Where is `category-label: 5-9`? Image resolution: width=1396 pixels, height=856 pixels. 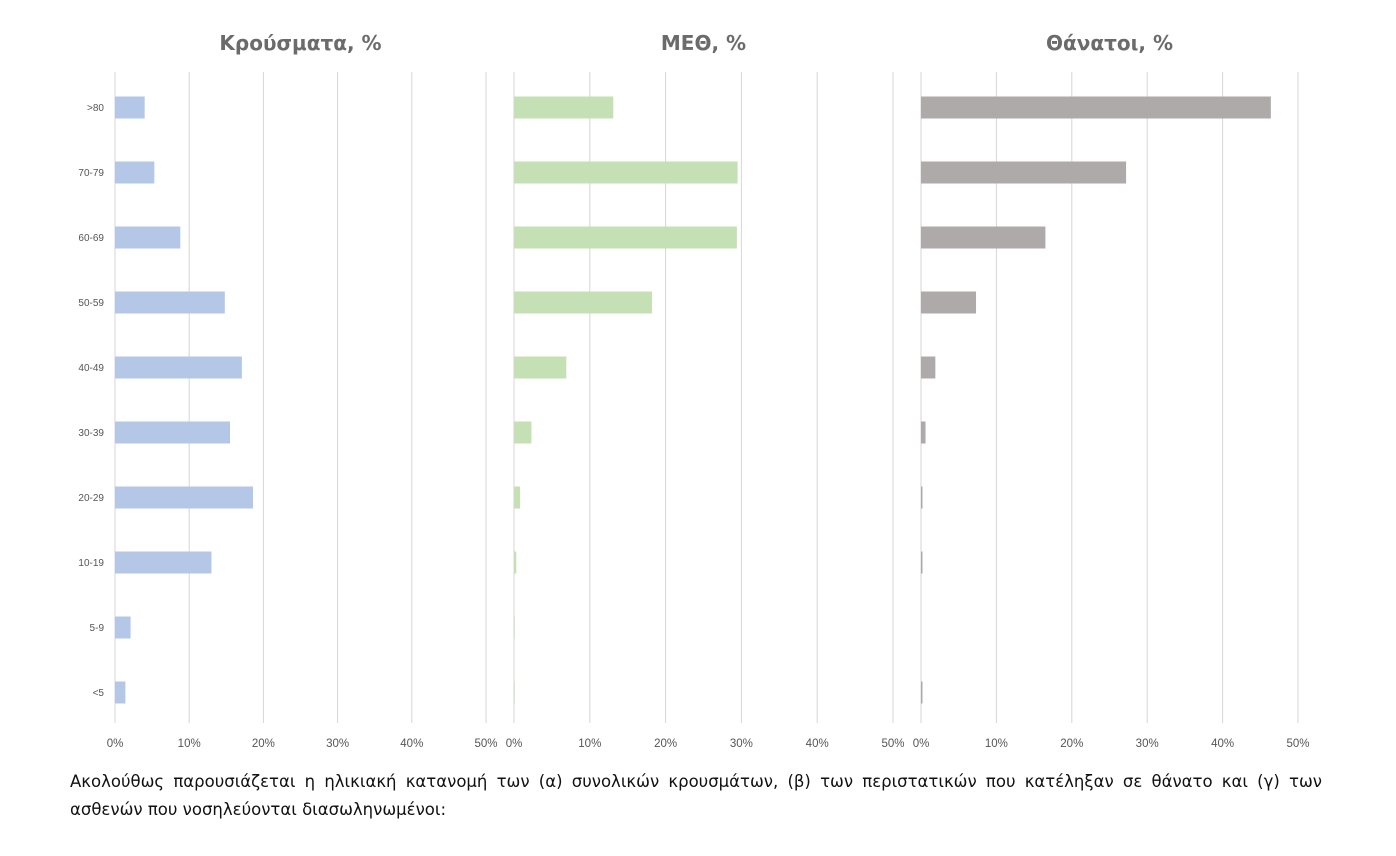 category-label: 5-9 is located at coordinates (97, 628).